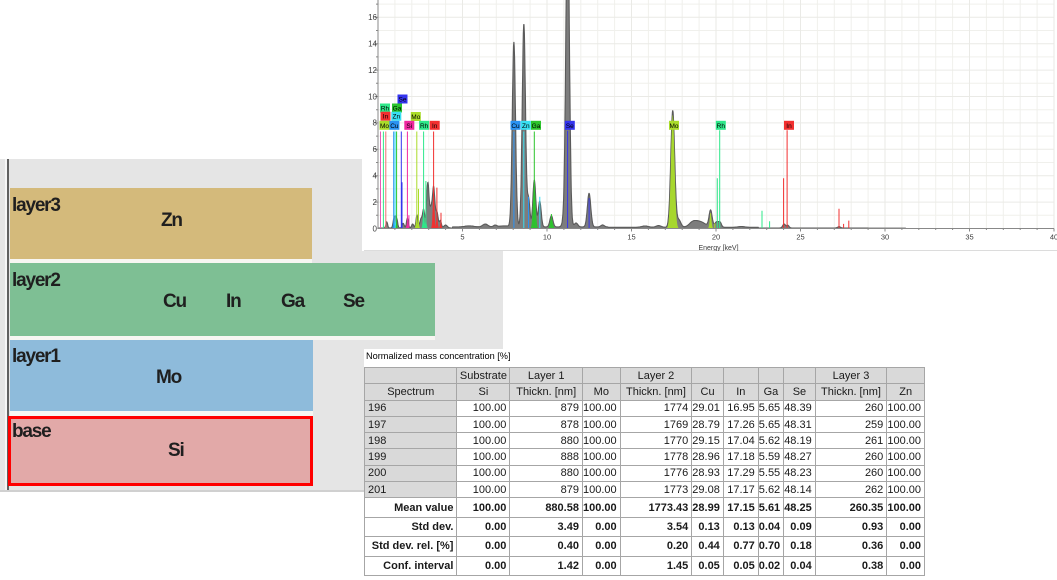 This screenshot has height=580, width=1057. I want to click on svg-text: 25, so click(800, 237).